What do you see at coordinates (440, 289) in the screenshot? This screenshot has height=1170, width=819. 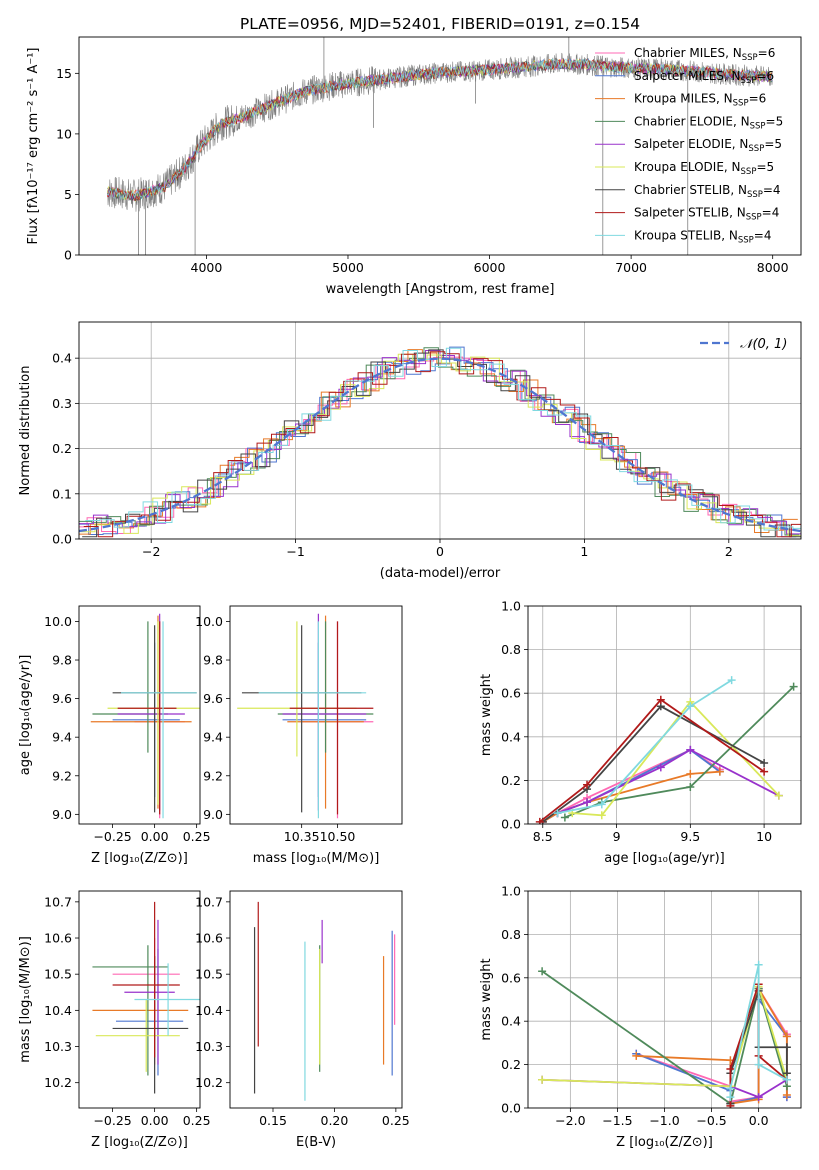 I see `x-axis-label: wavelength [Angstrom, rest frame]` at bounding box center [440, 289].